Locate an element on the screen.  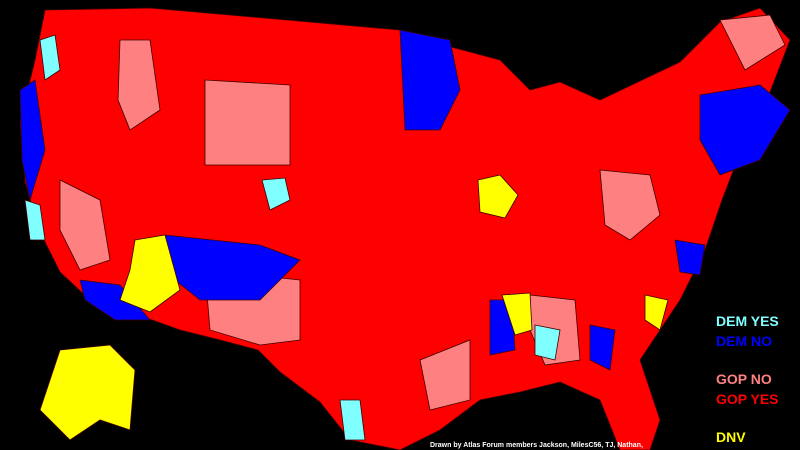
legend-label: GOP NO is located at coordinates (744, 379).